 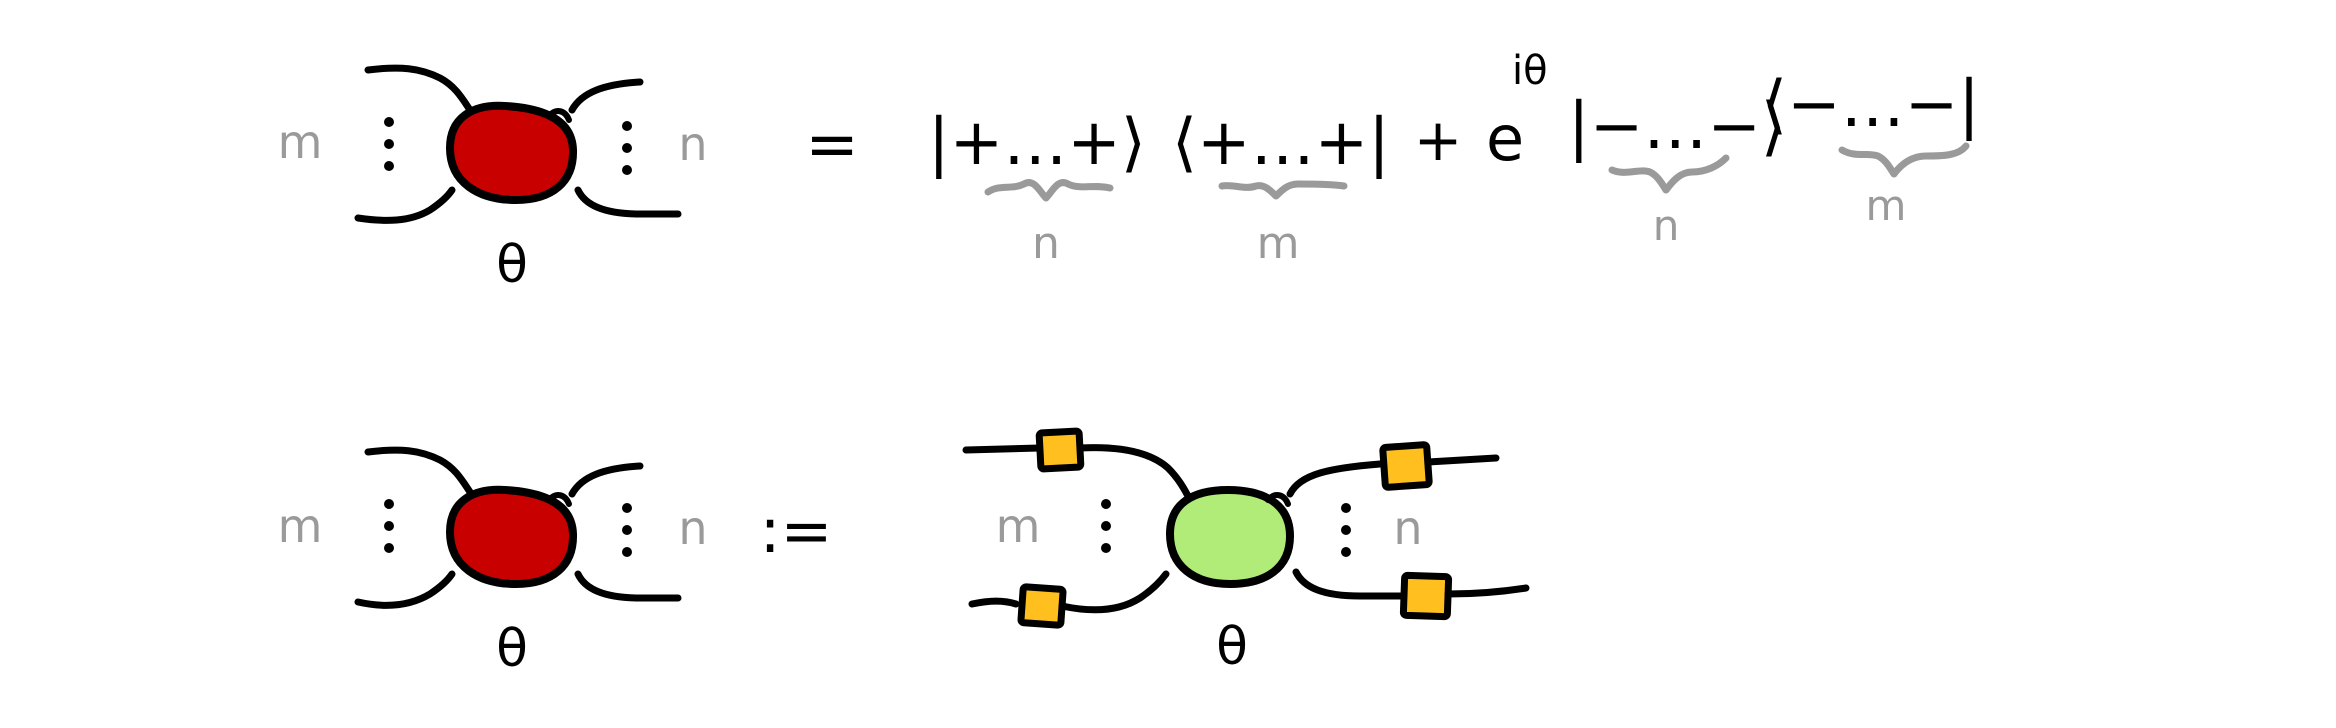 What do you see at coordinates (1037, 143) in the screenshot?
I see `term1-ket: |+…+⟩` at bounding box center [1037, 143].